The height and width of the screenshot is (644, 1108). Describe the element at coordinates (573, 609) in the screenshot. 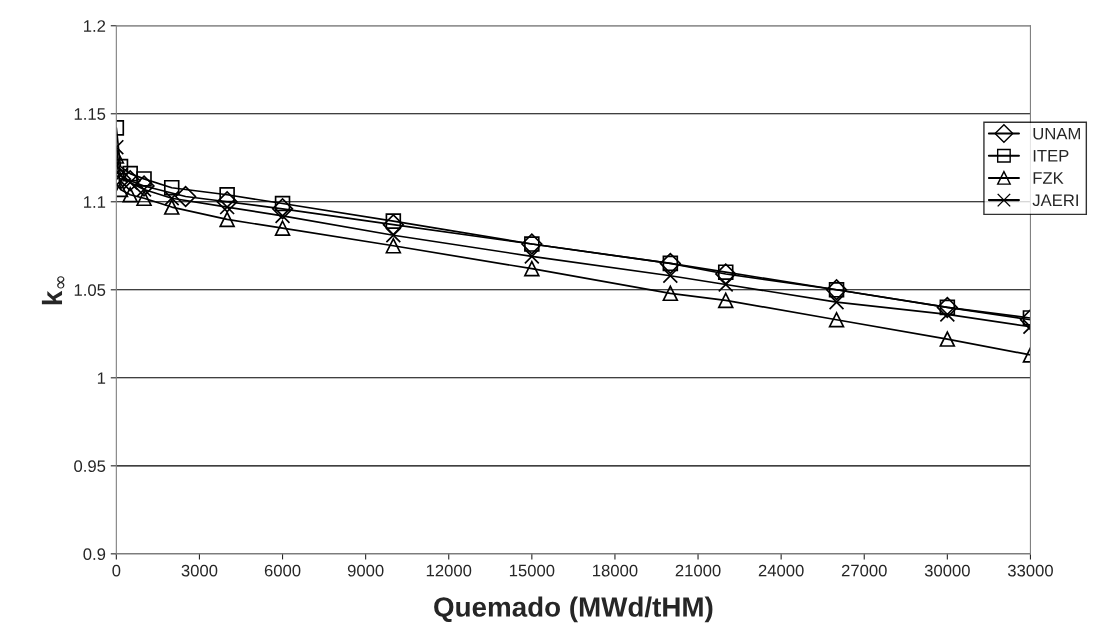

I see `x-axis-title: Quemado (MWd/tHM)` at that location.